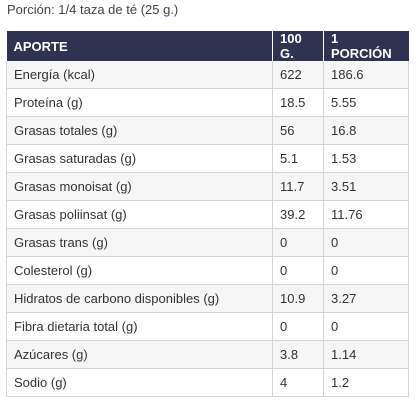  Describe the element at coordinates (366, 382) in the screenshot. I see `per-portion-cell: 1.2` at that location.